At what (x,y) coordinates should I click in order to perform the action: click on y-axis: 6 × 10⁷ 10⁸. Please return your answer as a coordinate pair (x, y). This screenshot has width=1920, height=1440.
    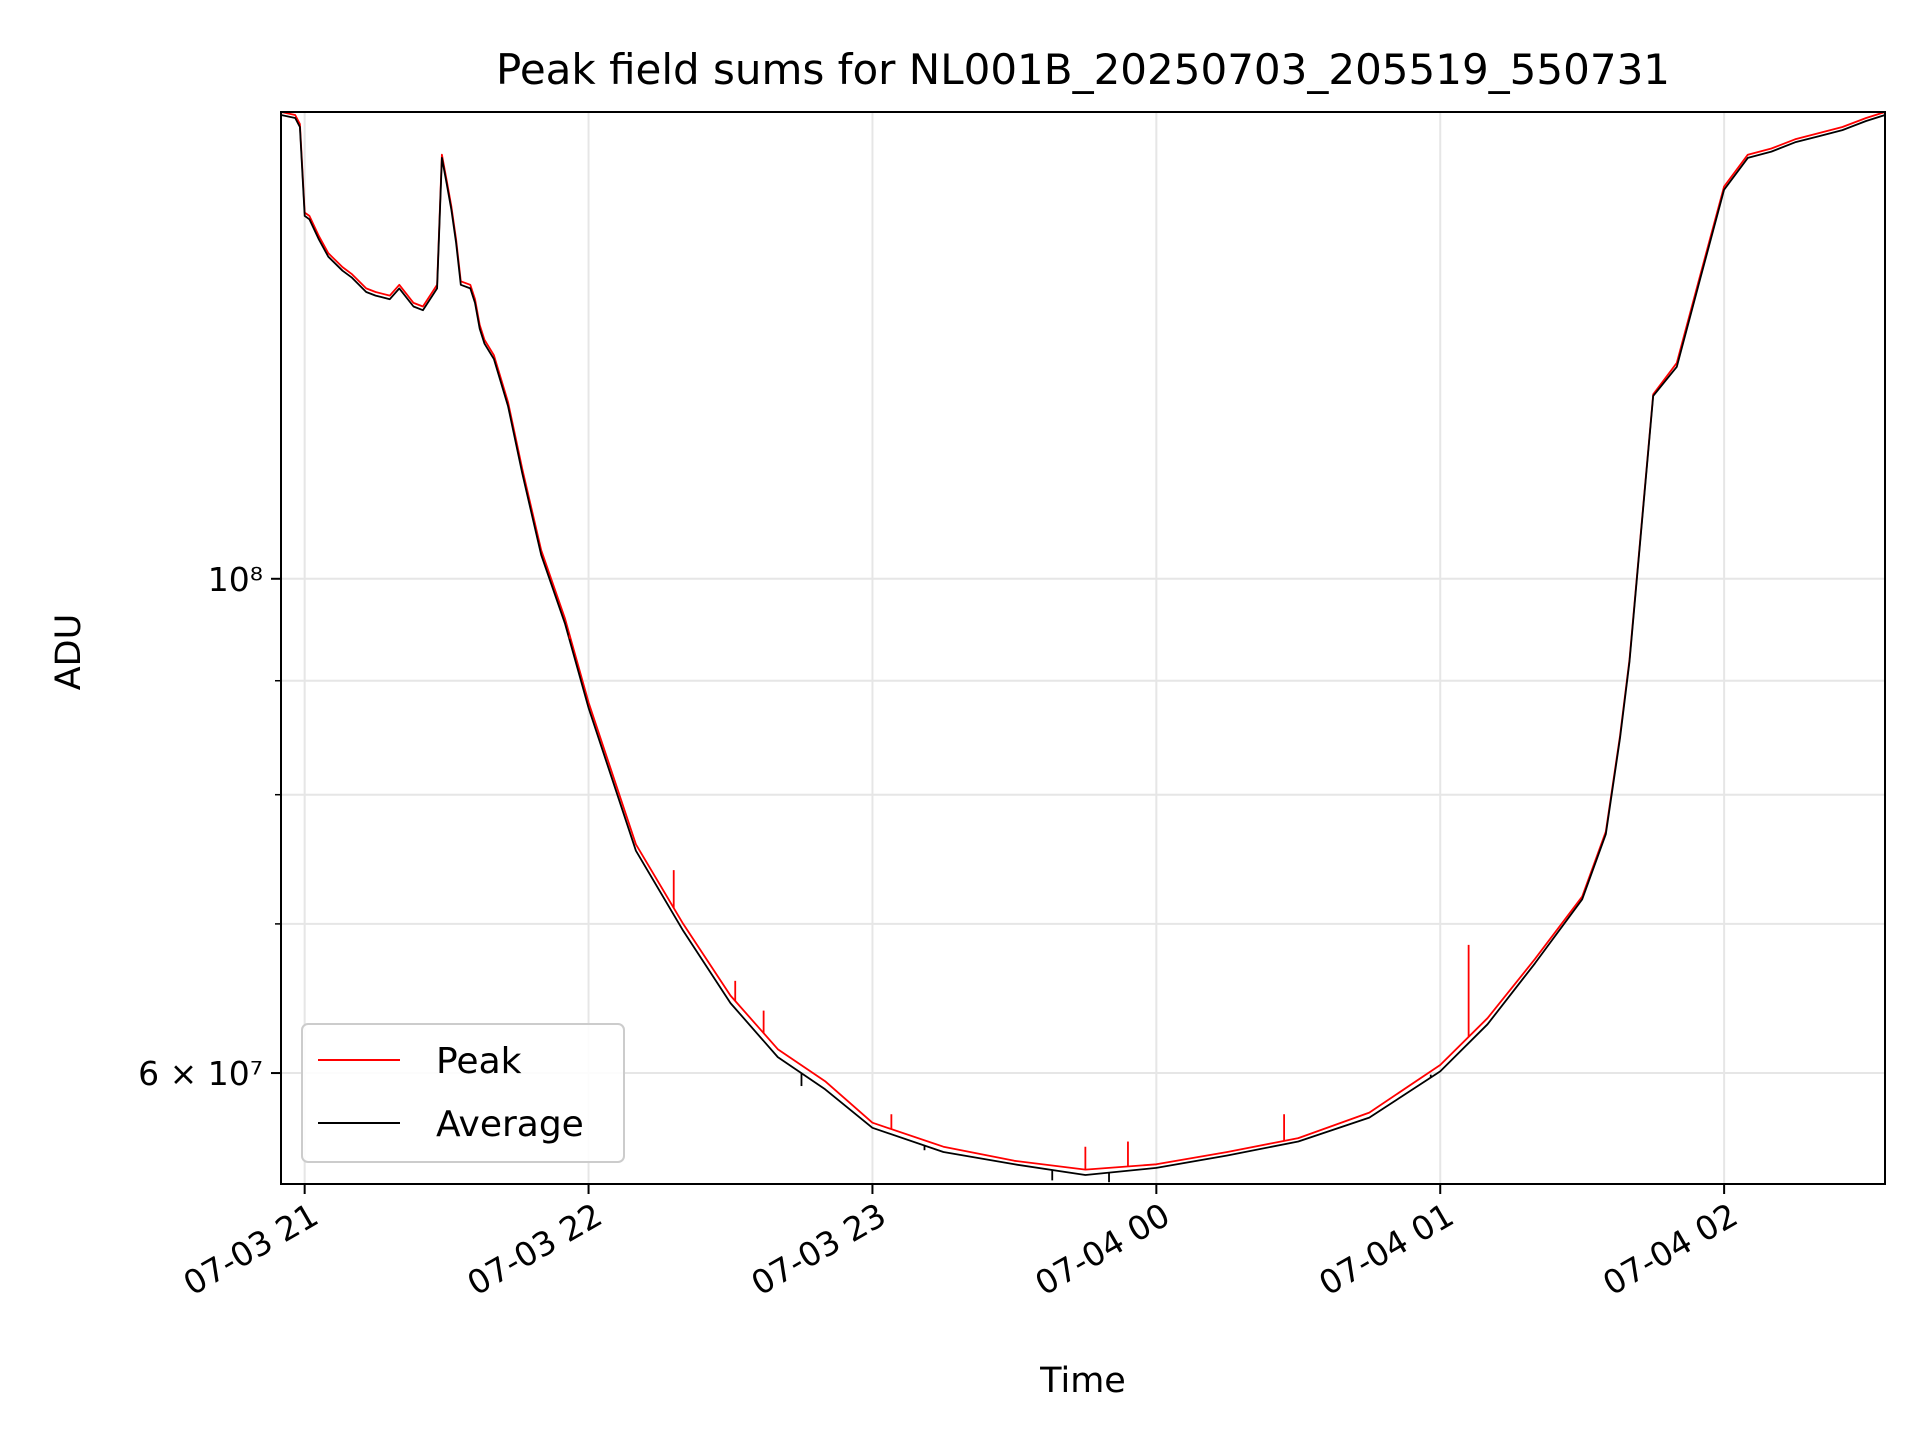
    Looking at the image, I should click on (209, 826).